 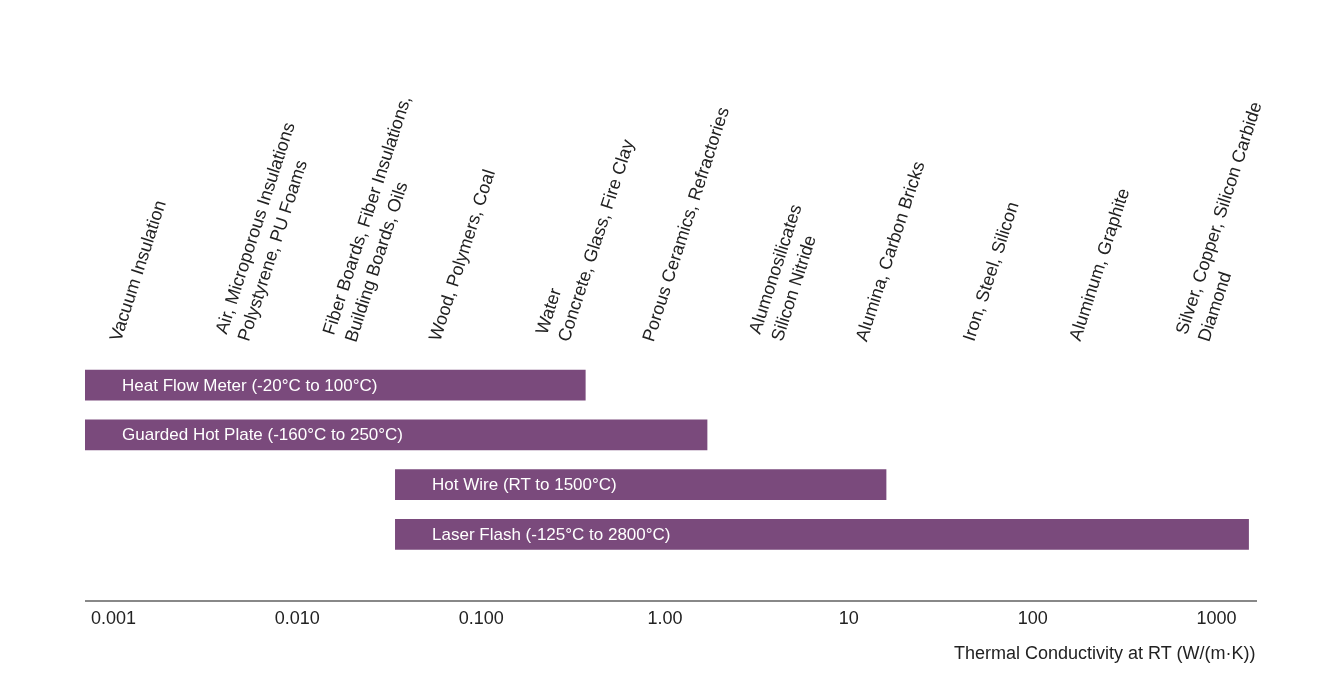 What do you see at coordinates (534, 534) in the screenshot?
I see `y-tick-label: Laser Flash (-125°C to 2800°C)` at bounding box center [534, 534].